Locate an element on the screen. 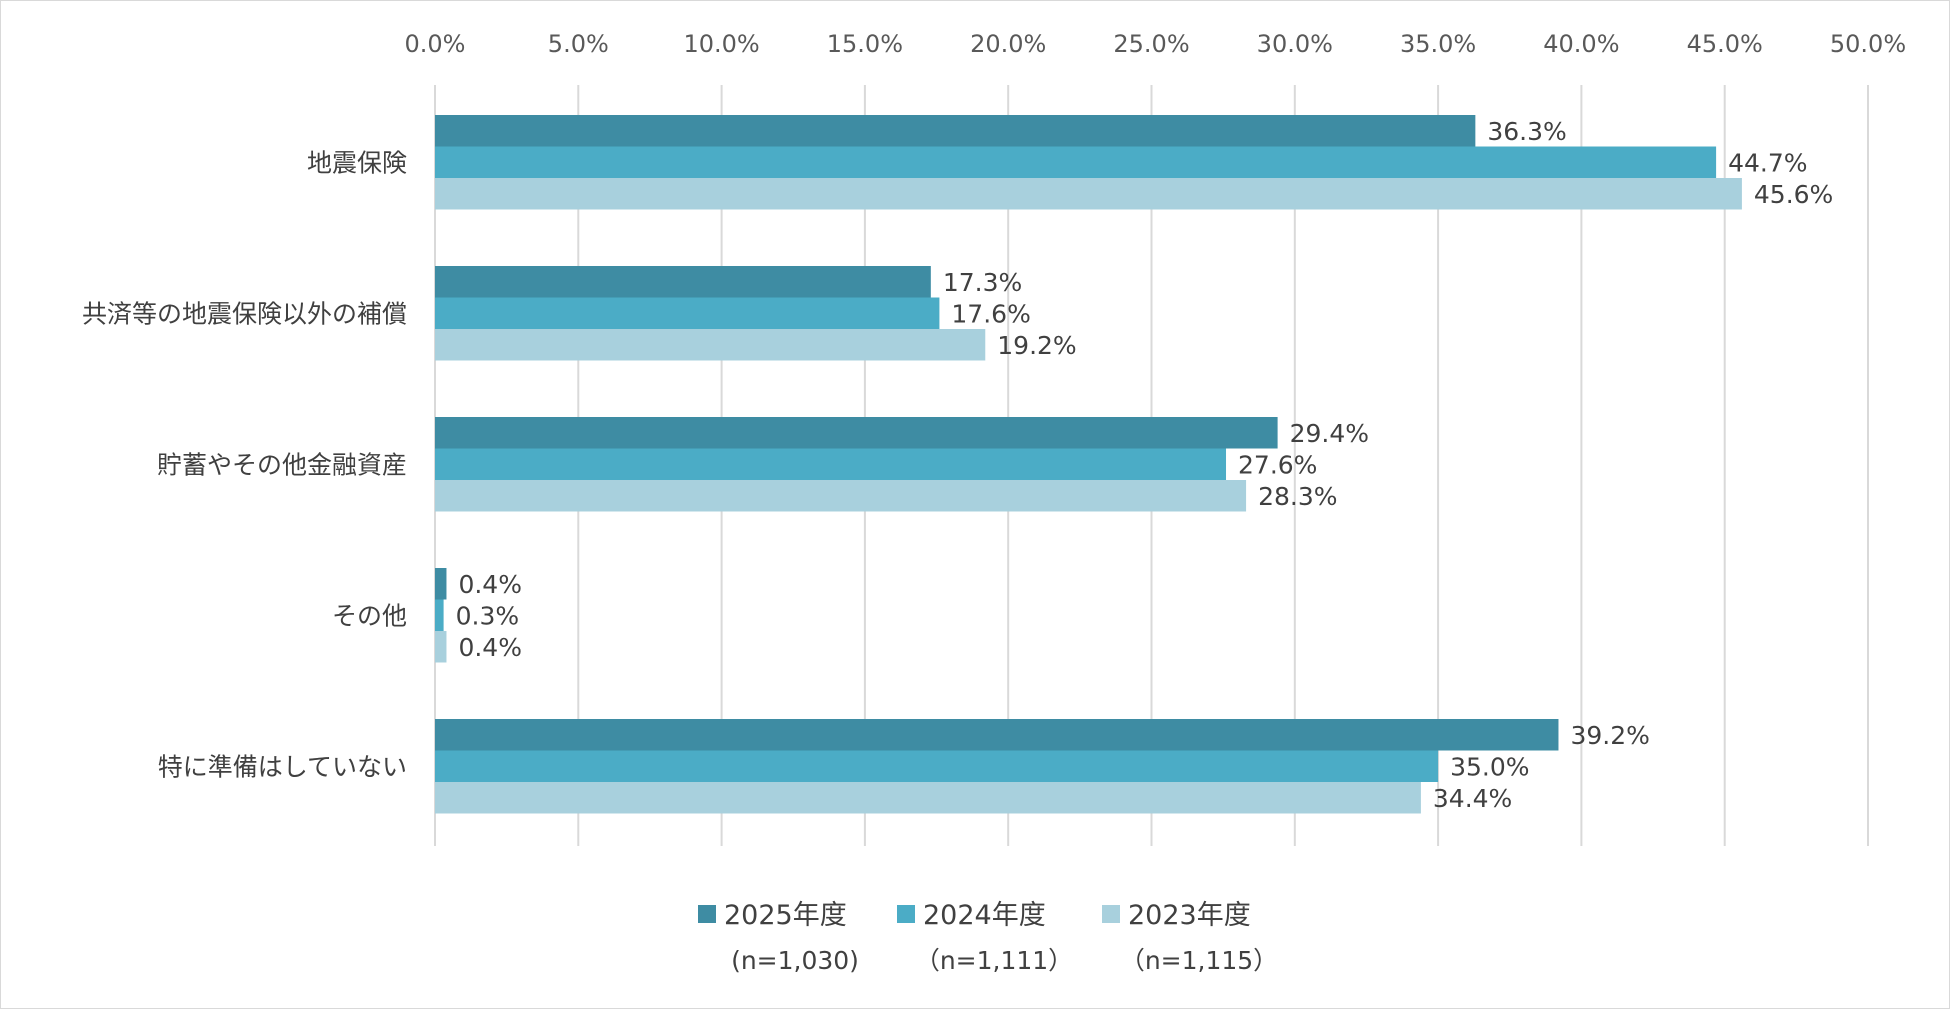 The height and width of the screenshot is (1010, 1950). x-tick-label: 35.0% is located at coordinates (1438, 44).